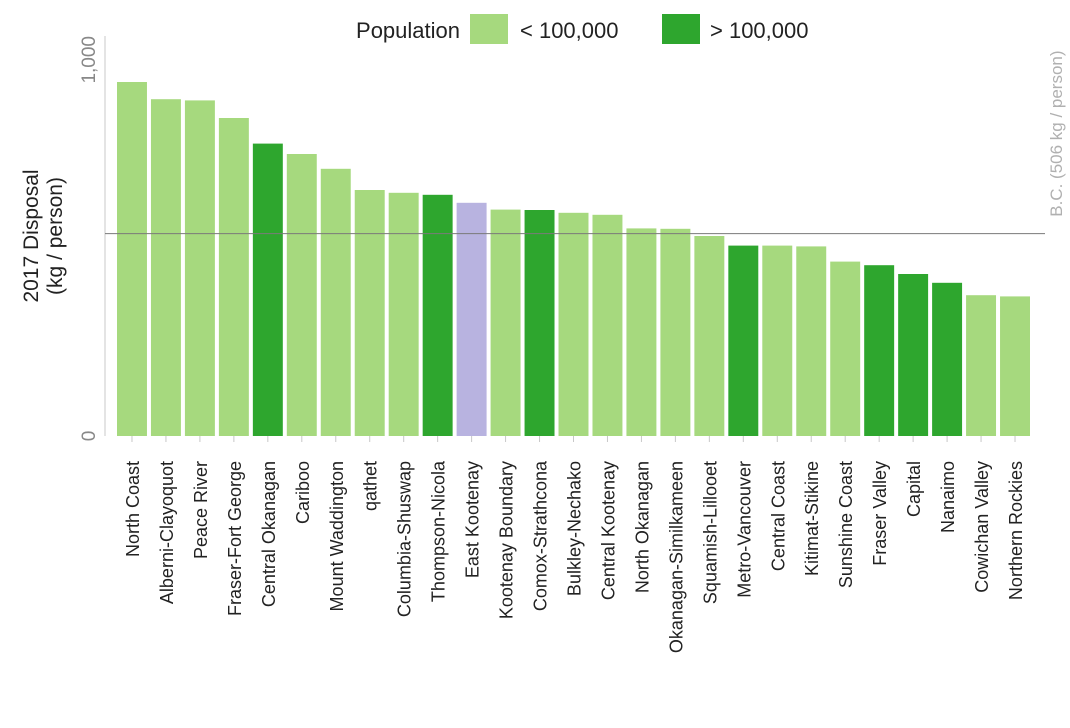 This screenshot has height=728, width=1070. Describe the element at coordinates (710, 532) in the screenshot. I see `x-tick-label: Squamish-Lillooet` at that location.